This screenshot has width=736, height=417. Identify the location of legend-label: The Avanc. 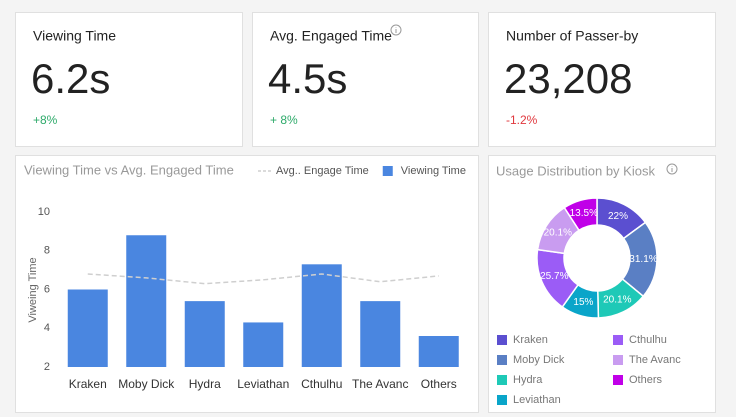
(655, 360).